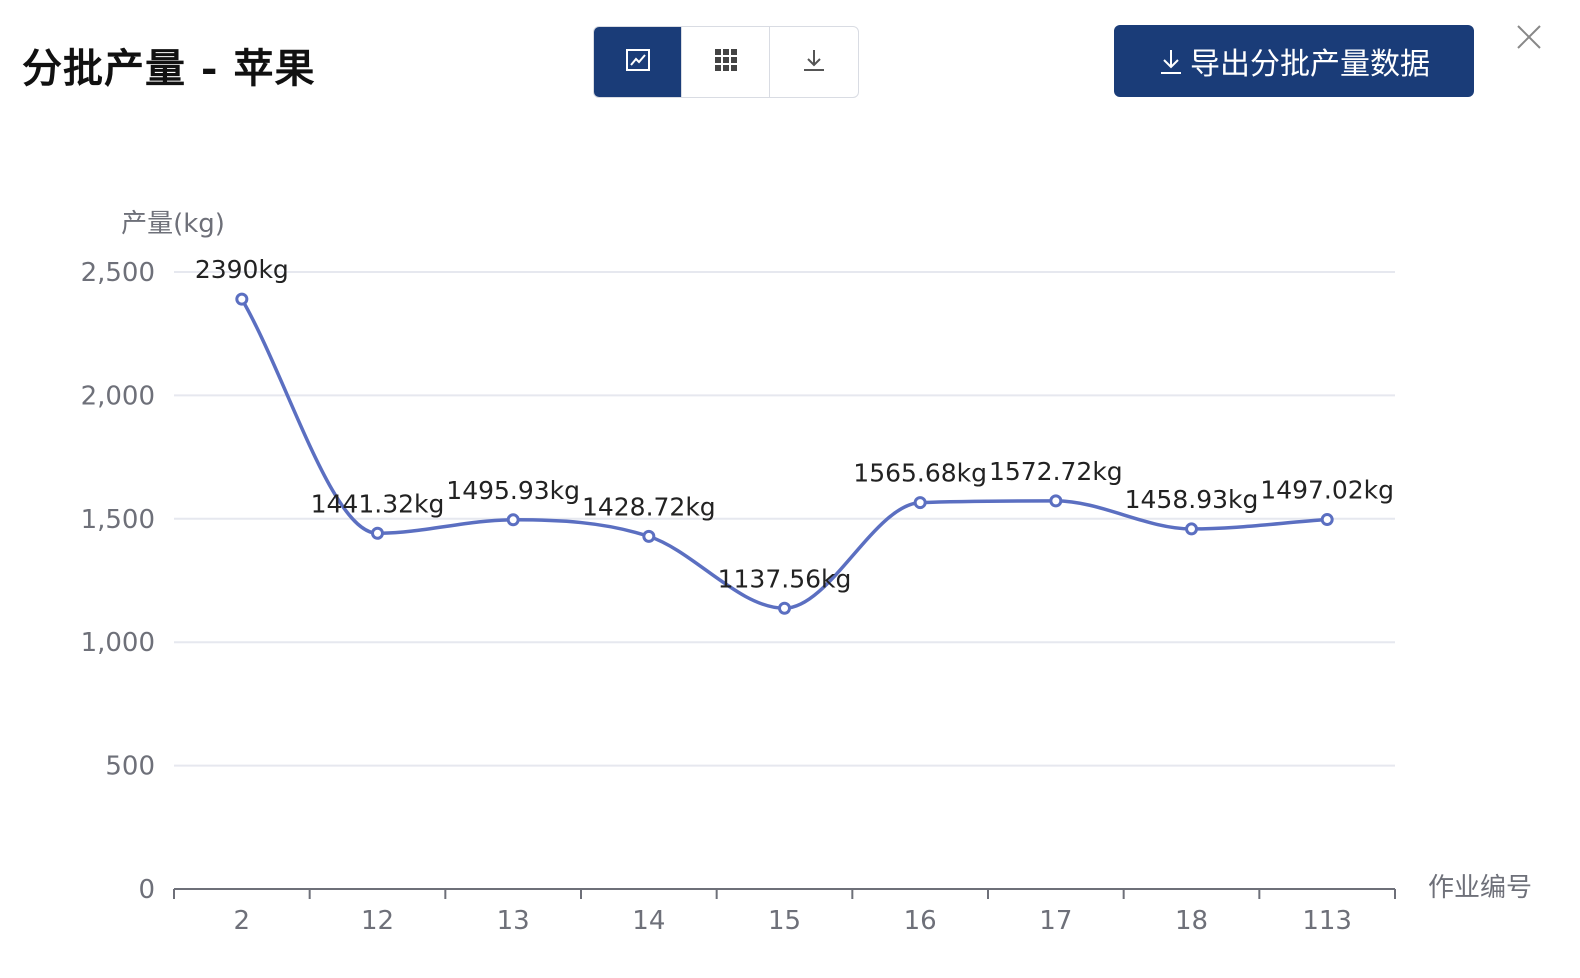  I want to click on data-label: 2390kg, so click(242, 269).